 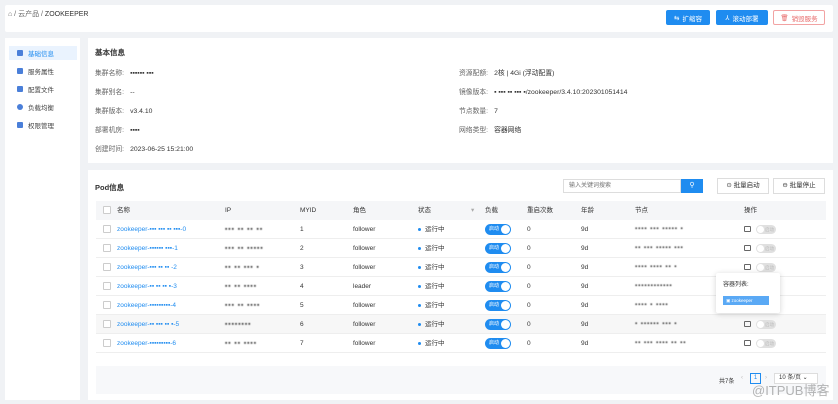 What do you see at coordinates (107, 210) in the screenshot?
I see `select-all-checkbox` at bounding box center [107, 210].